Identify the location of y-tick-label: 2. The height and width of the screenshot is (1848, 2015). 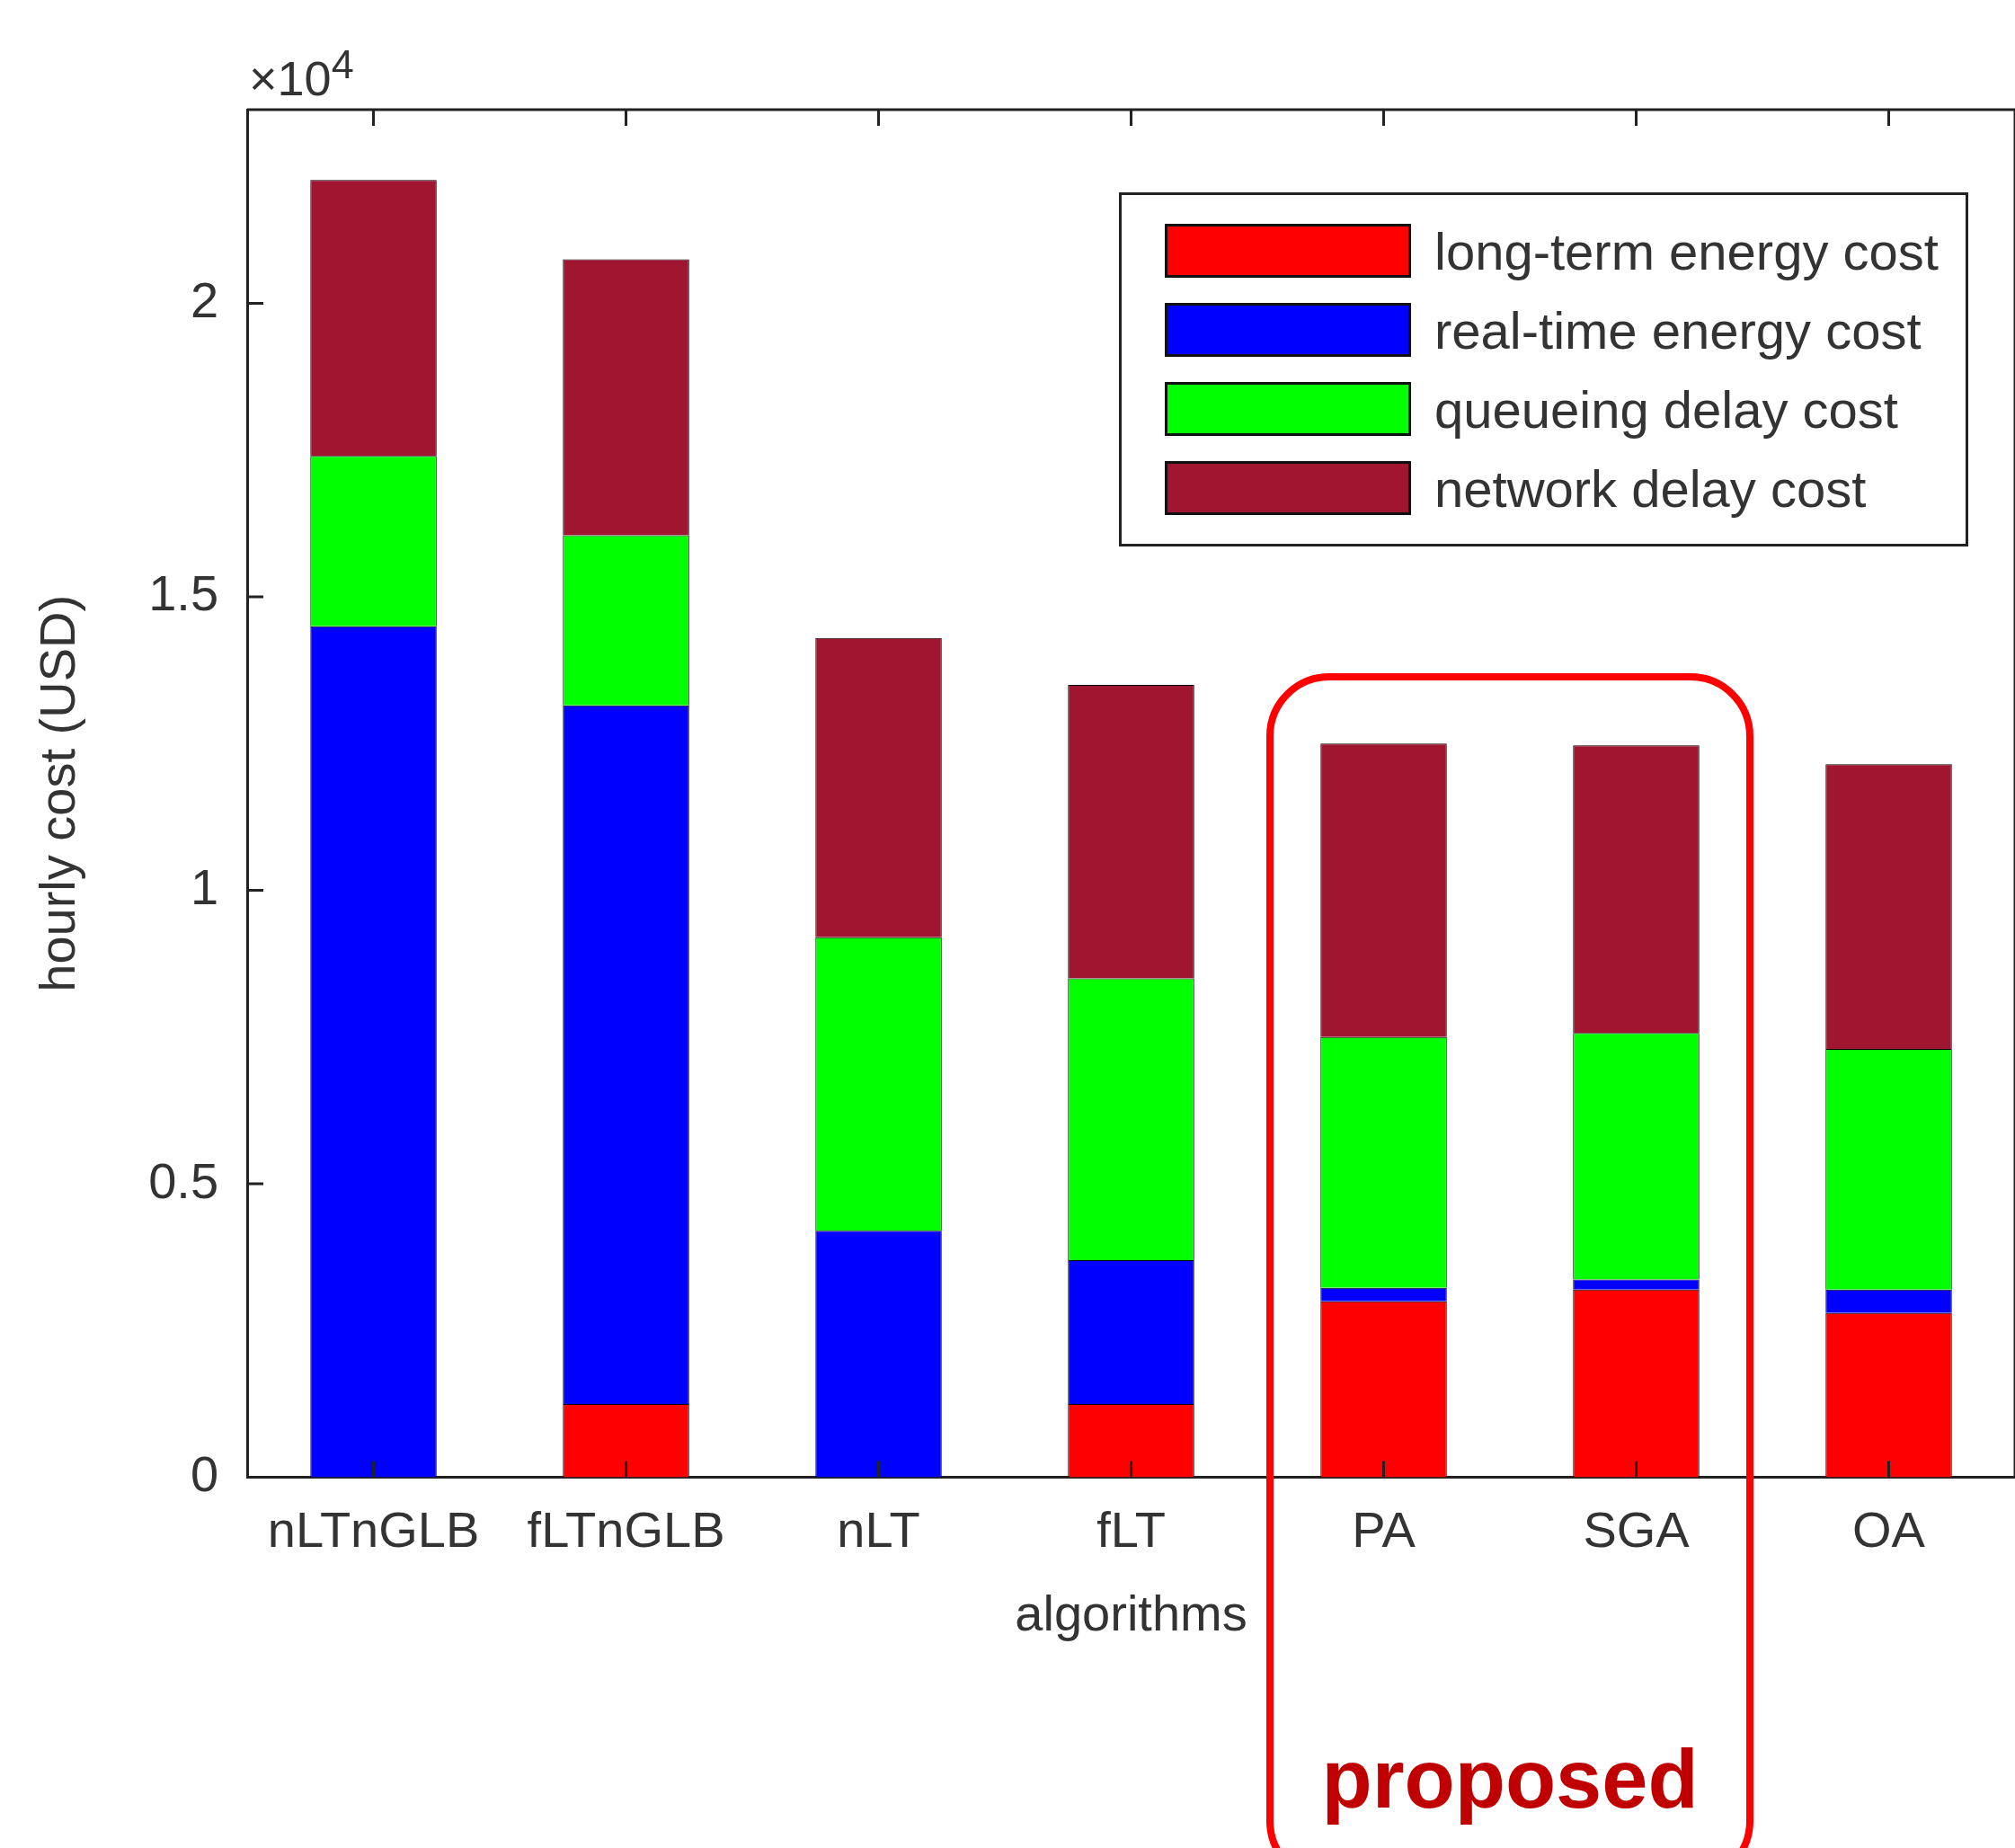
(204, 299).